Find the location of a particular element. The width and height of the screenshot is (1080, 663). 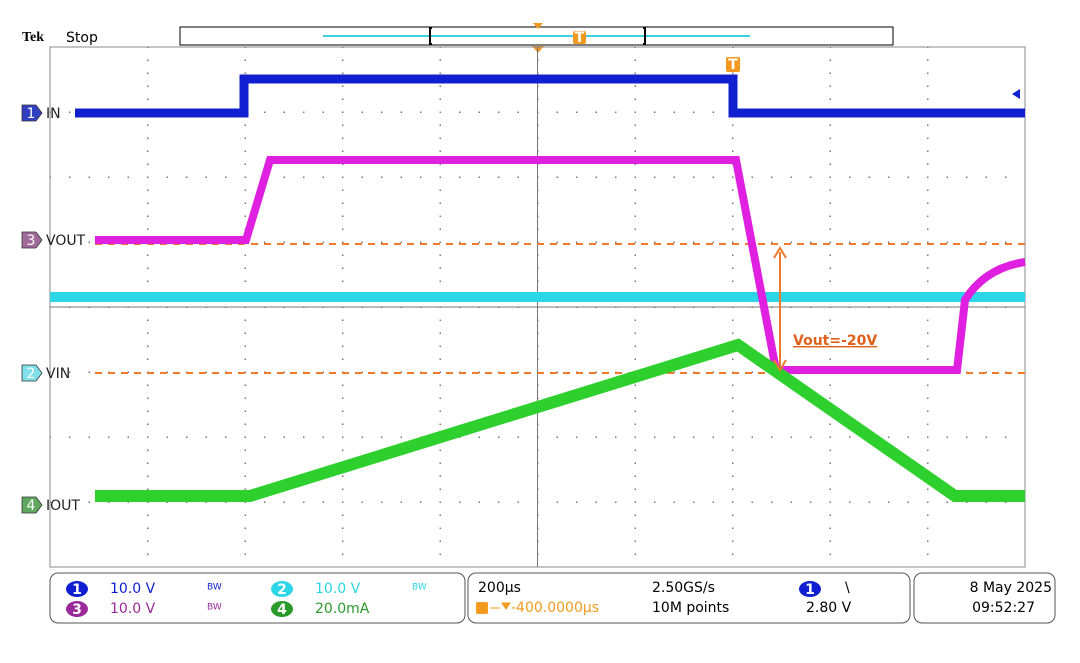

channel-number: 2 is located at coordinates (31, 374).